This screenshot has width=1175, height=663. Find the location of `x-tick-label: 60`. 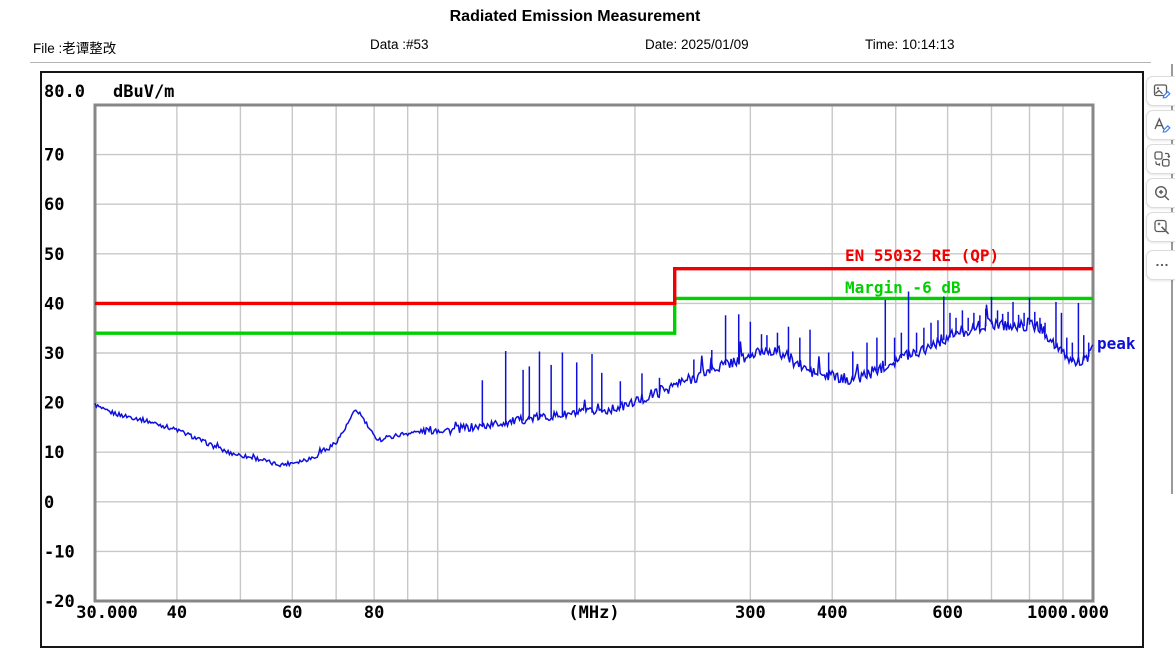

x-tick-label: 60 is located at coordinates (292, 613).